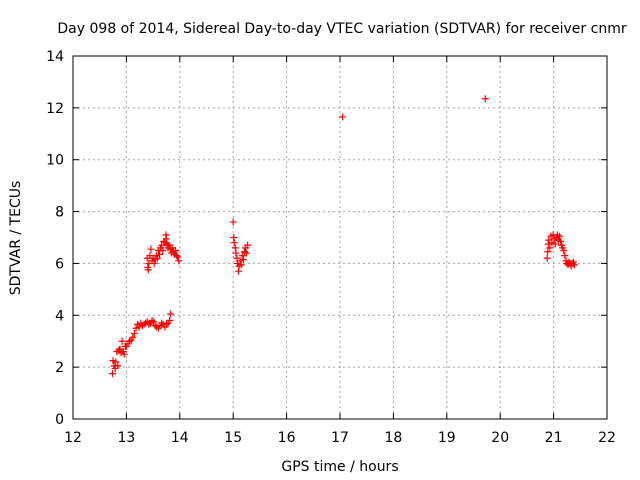 This screenshot has height=480, width=640. I want to click on x-tick-labels: 12 13 14 15 16 17 18 19 20 21 22, so click(340, 438).